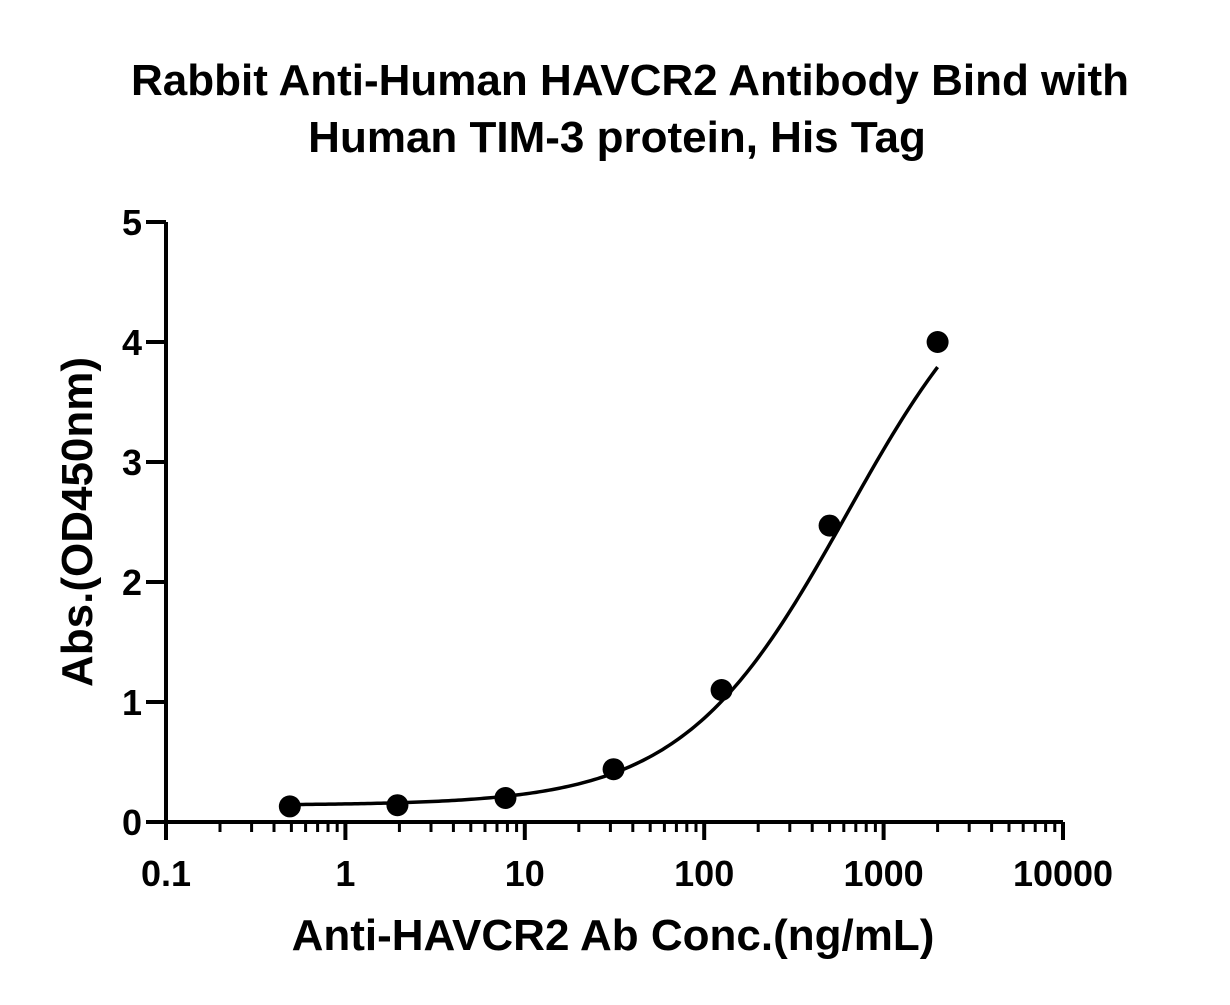  What do you see at coordinates (132, 342) in the screenshot?
I see `y-tick-label: 4` at bounding box center [132, 342].